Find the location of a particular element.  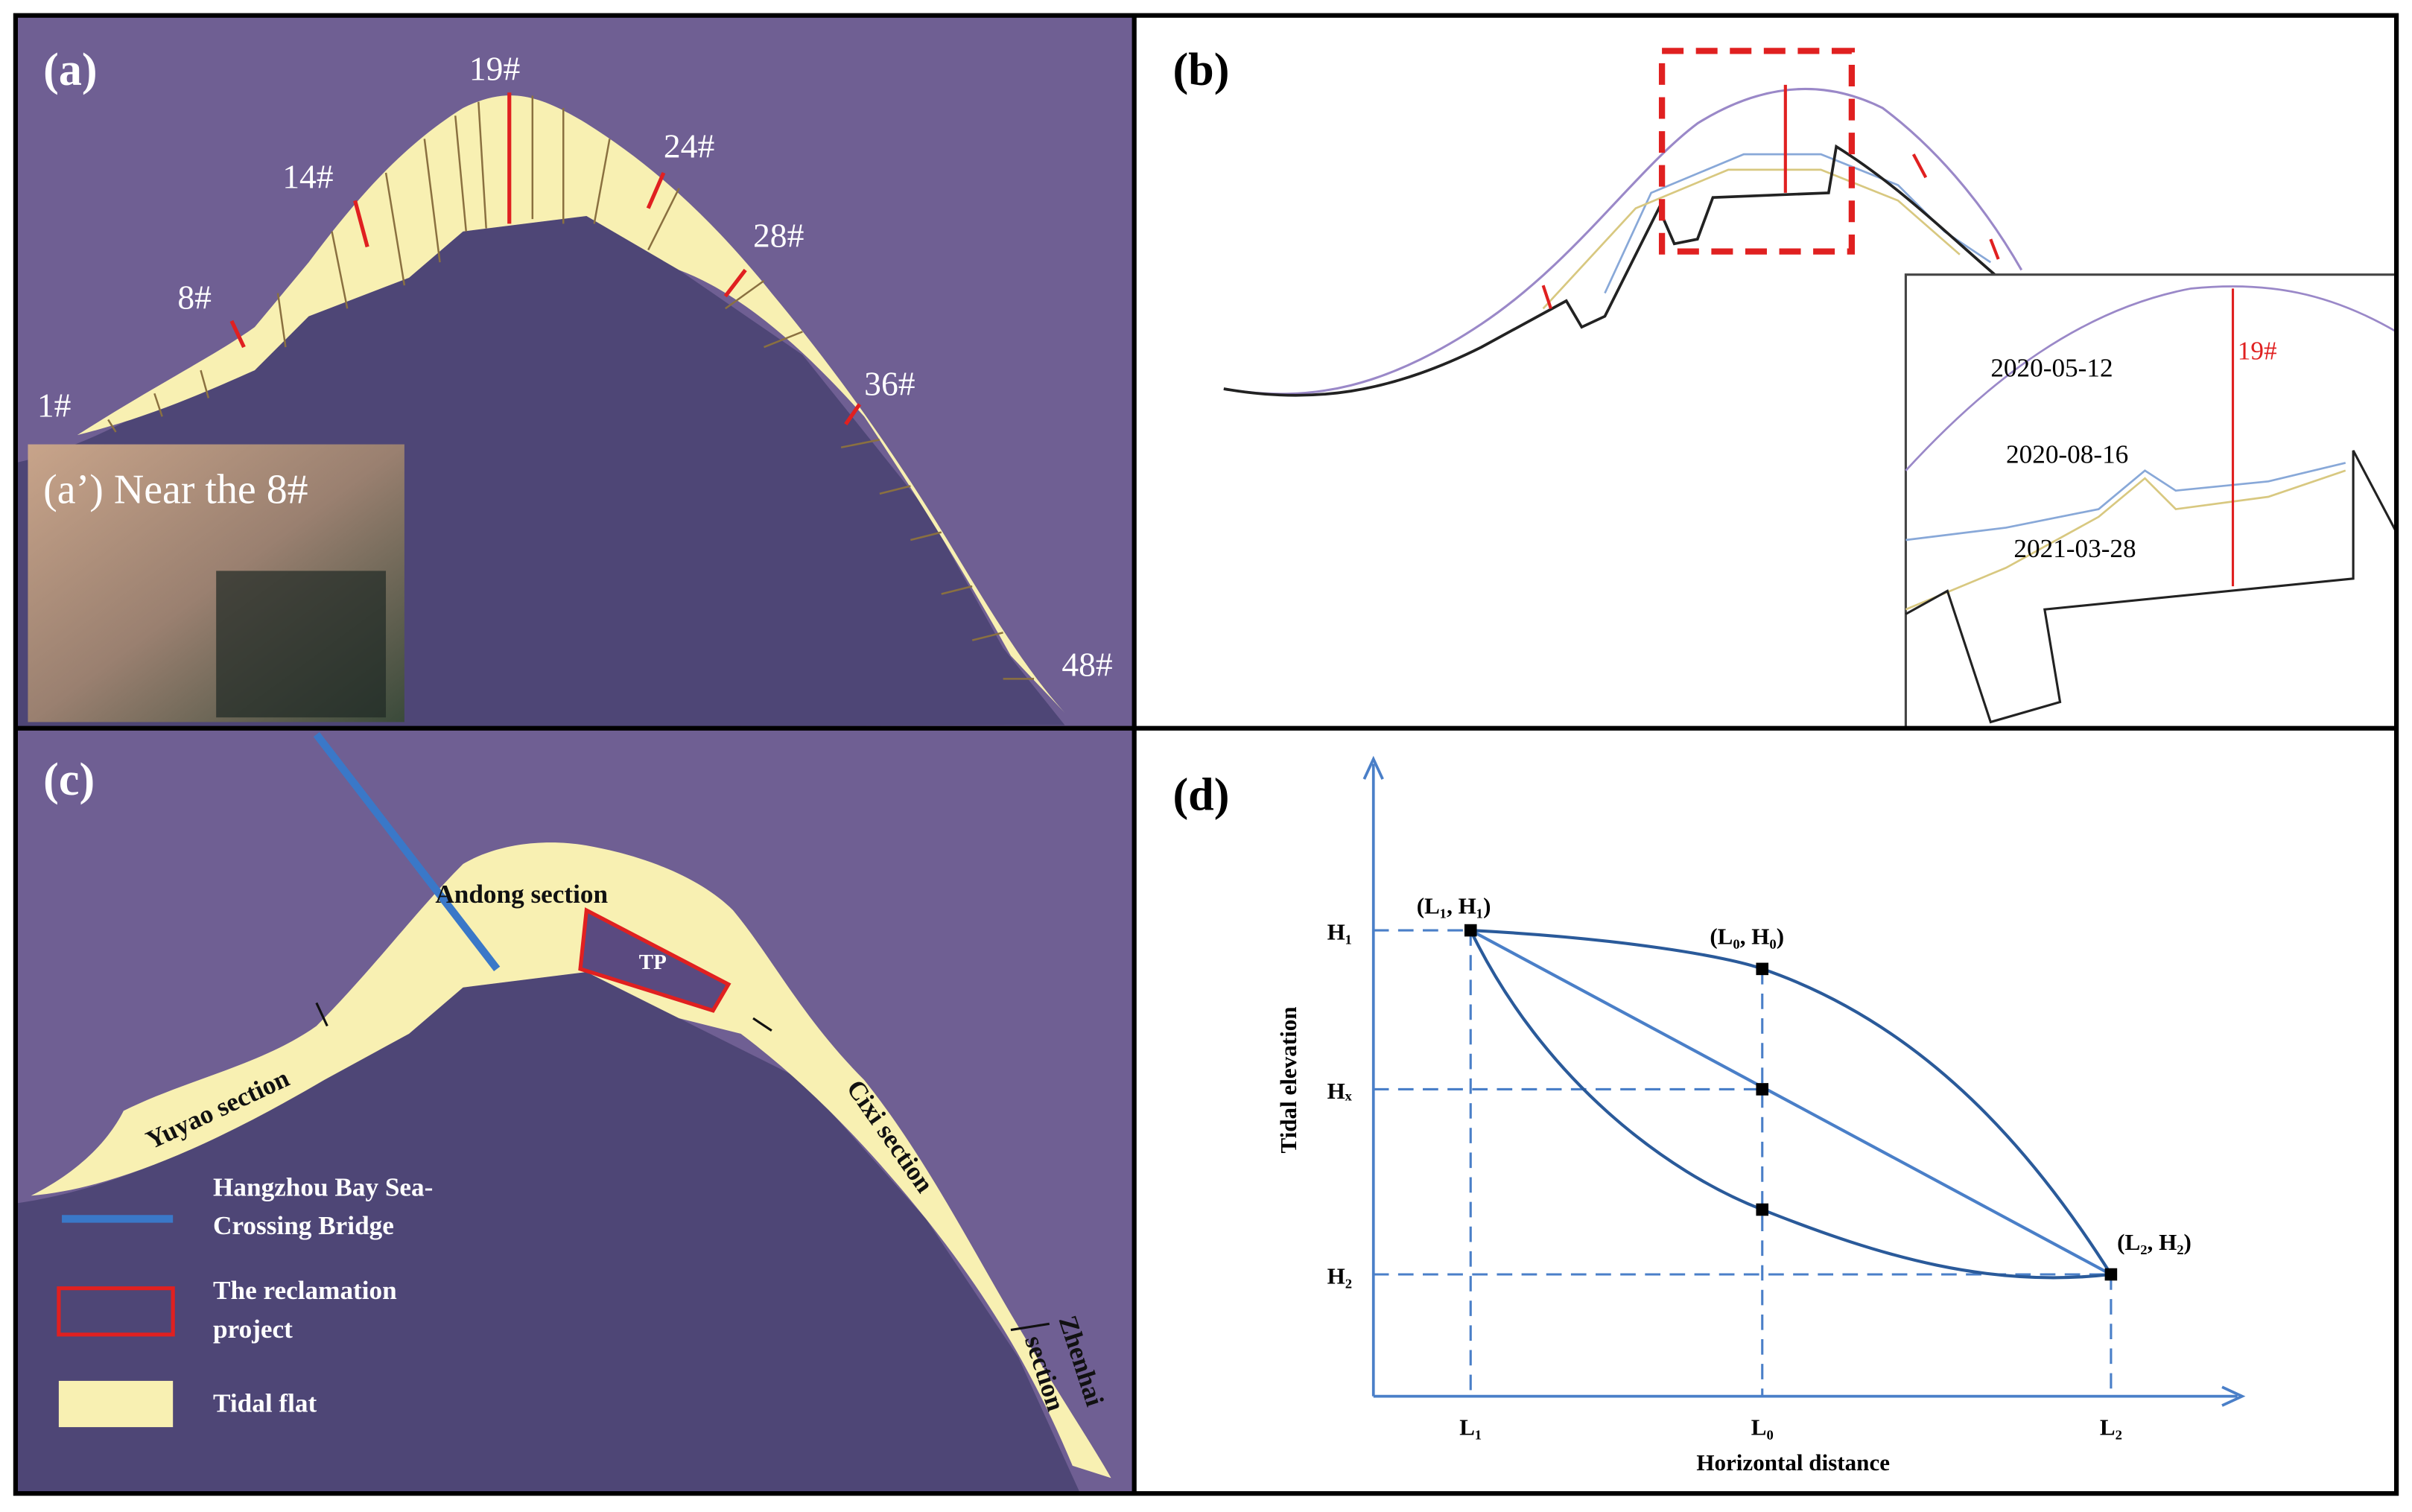

zoom-inset is located at coordinates (2151, 502).